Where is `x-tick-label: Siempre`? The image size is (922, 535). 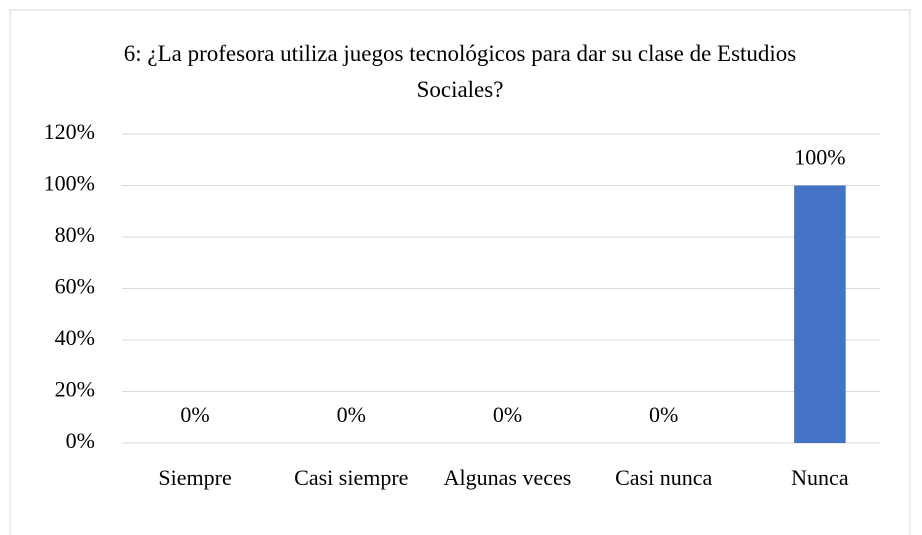 x-tick-label: Siempre is located at coordinates (195, 477).